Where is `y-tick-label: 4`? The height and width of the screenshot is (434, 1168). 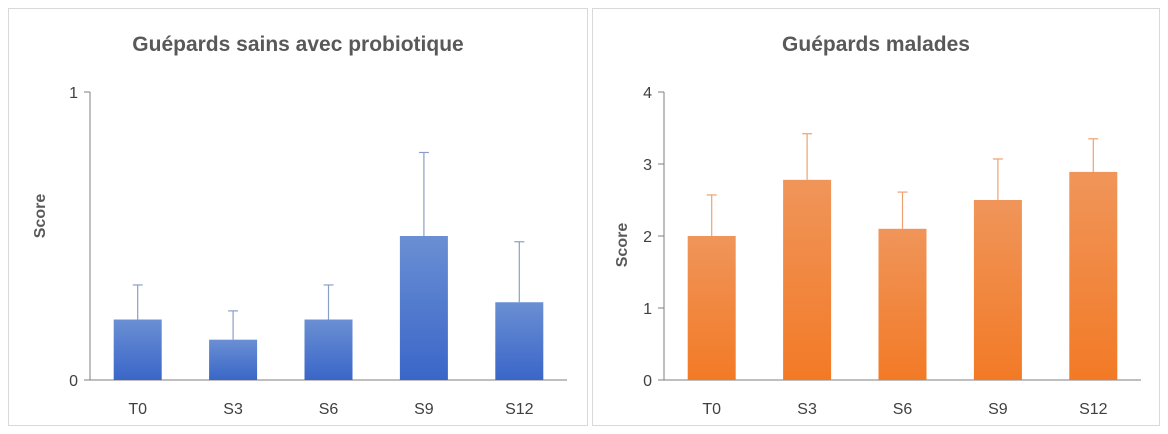
y-tick-label: 4 is located at coordinates (647, 93).